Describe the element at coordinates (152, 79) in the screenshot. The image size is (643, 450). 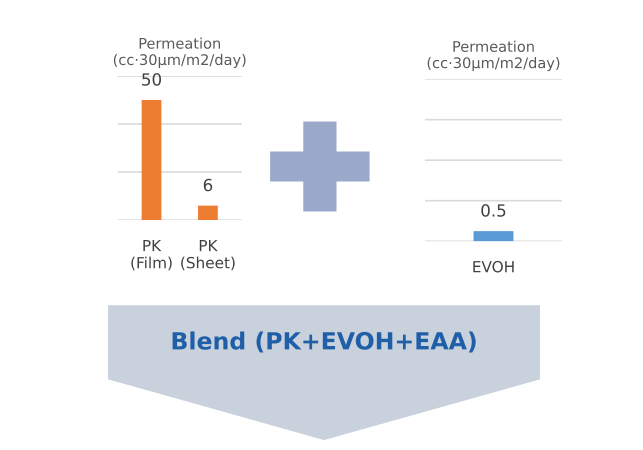
I see `data-label: 50` at that location.